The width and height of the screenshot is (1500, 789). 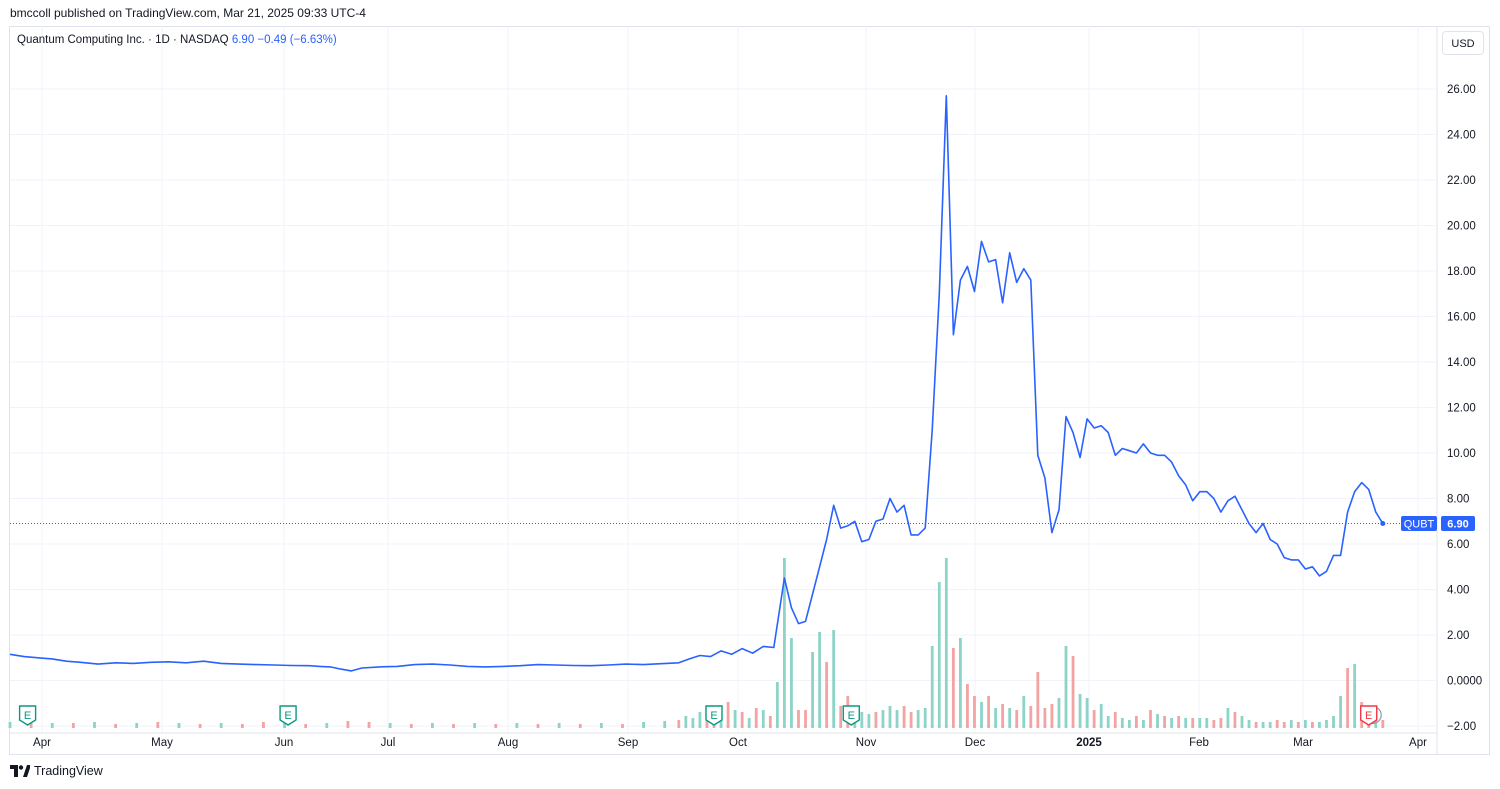 I want to click on symbol-name: Quantum Computing Inc., so click(x=81, y=40).